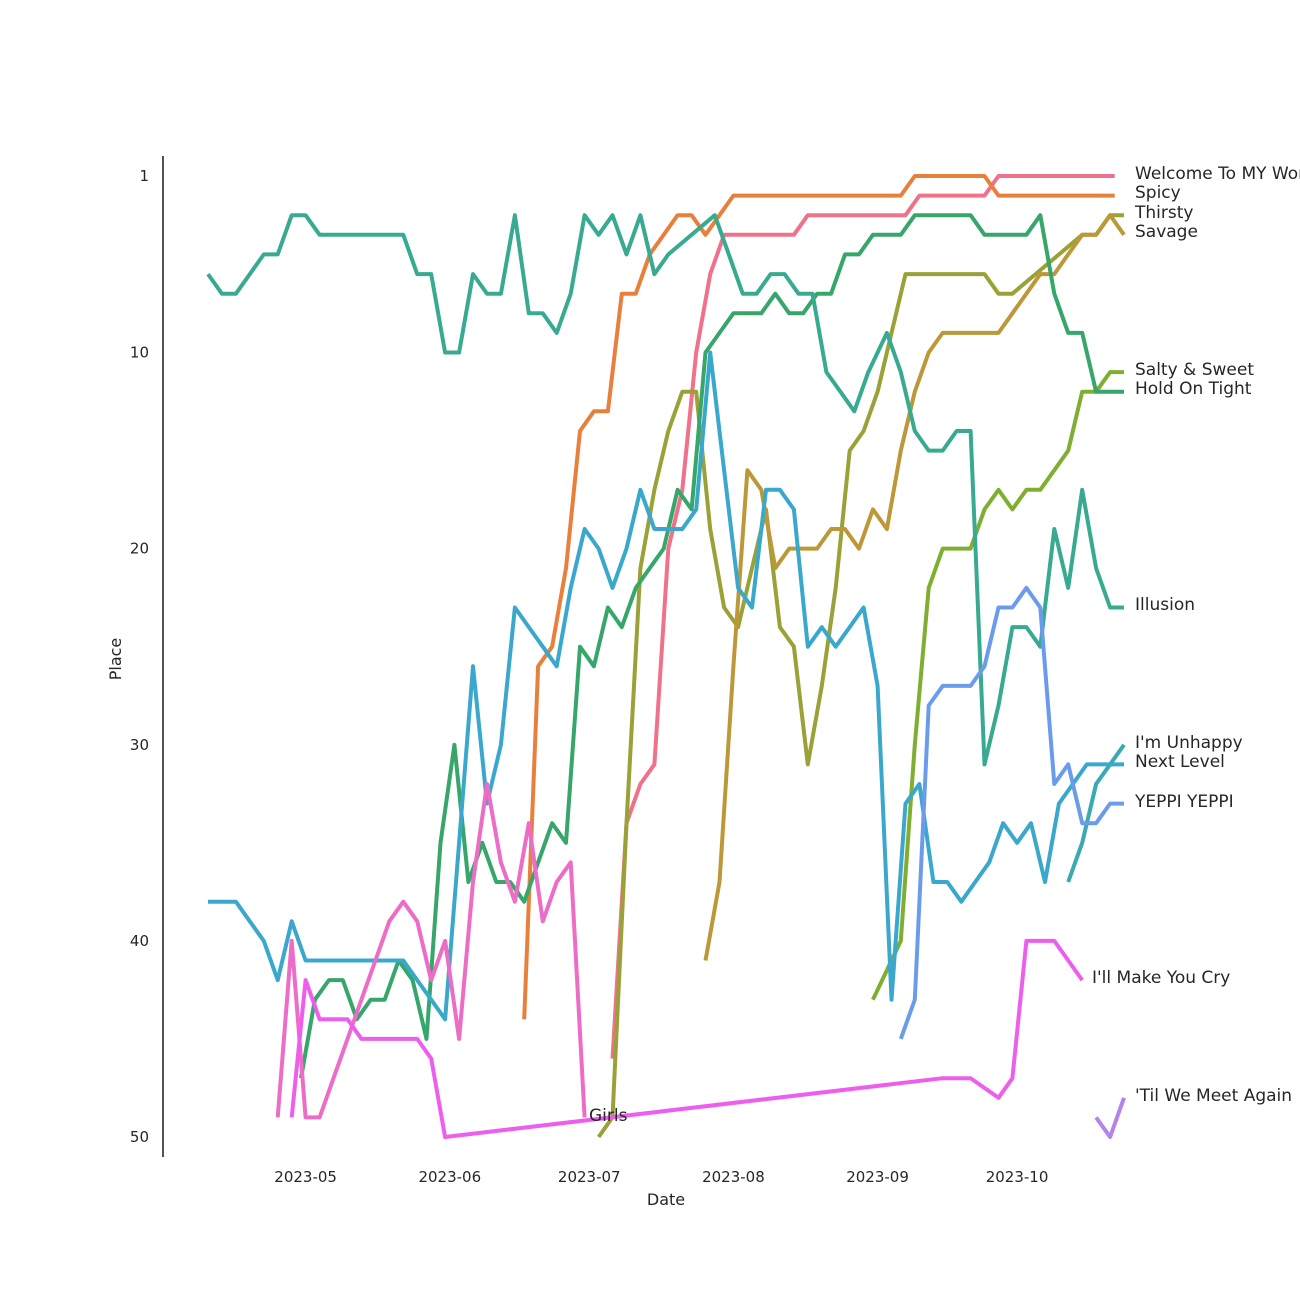  I want to click on series-label-savage: Savage, so click(1166, 232).